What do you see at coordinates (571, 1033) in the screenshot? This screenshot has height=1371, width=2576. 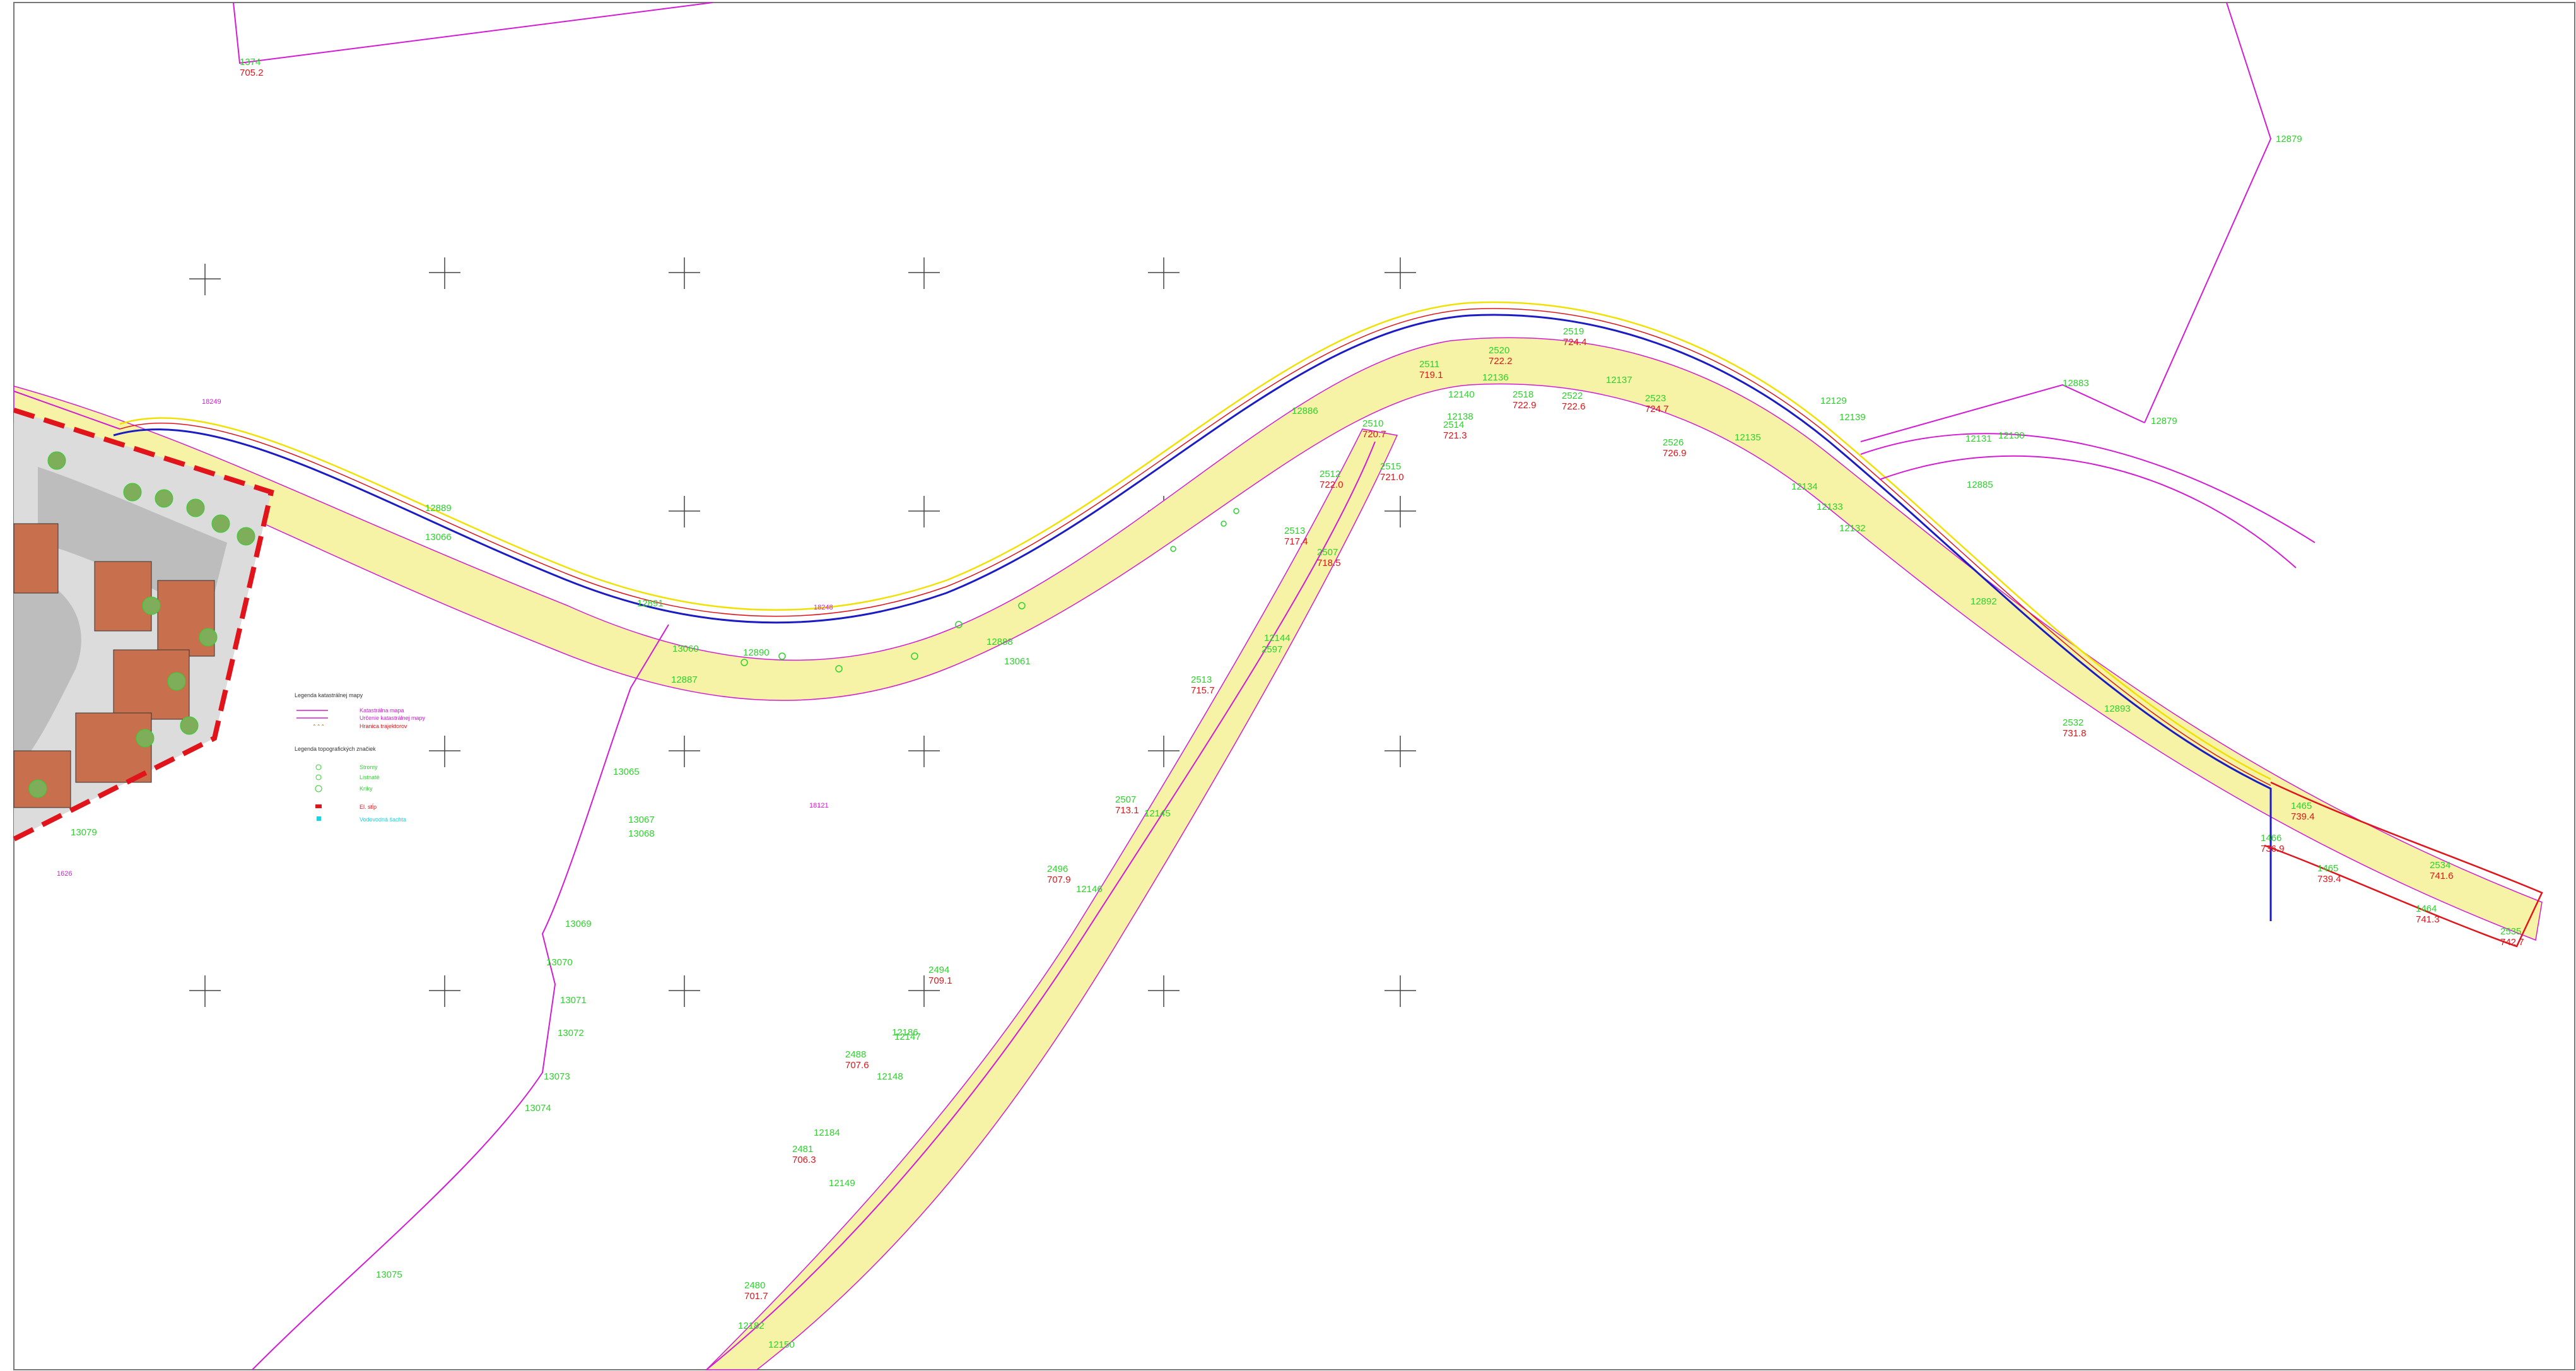 I see `parcel-number: 13072` at bounding box center [571, 1033].